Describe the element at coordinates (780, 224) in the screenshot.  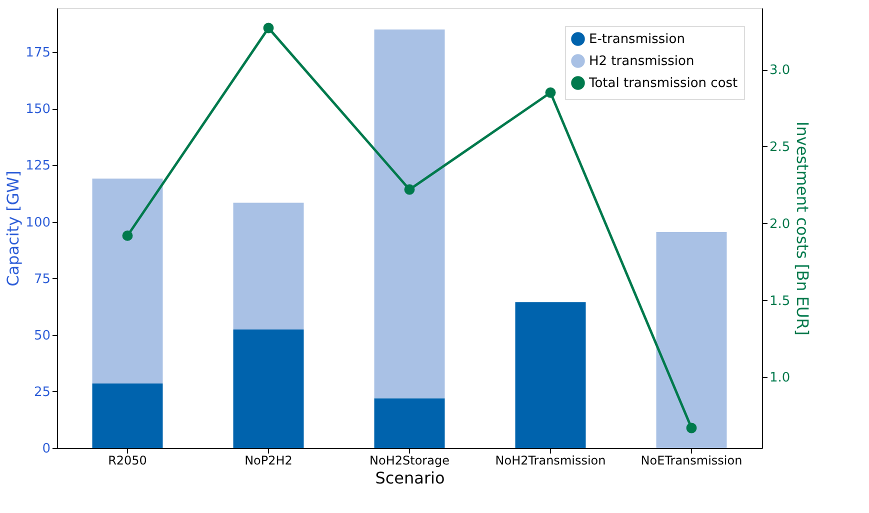
I see `y2-tick-label: 2.0` at that location.